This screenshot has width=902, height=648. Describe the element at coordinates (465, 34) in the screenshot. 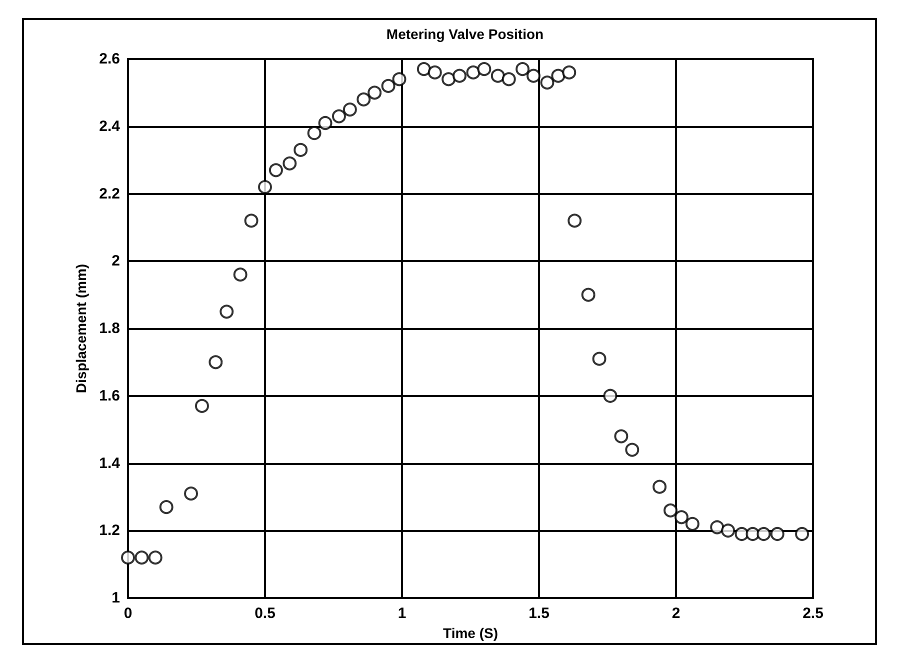

I see `chart-title: Metering Valve Position` at that location.